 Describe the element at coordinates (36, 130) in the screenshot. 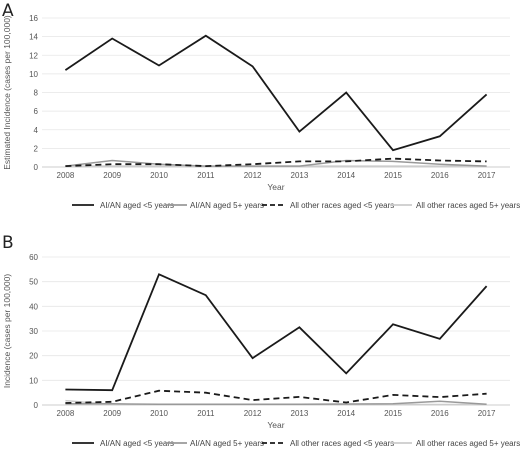

I see `y-tick-label: 4` at that location.